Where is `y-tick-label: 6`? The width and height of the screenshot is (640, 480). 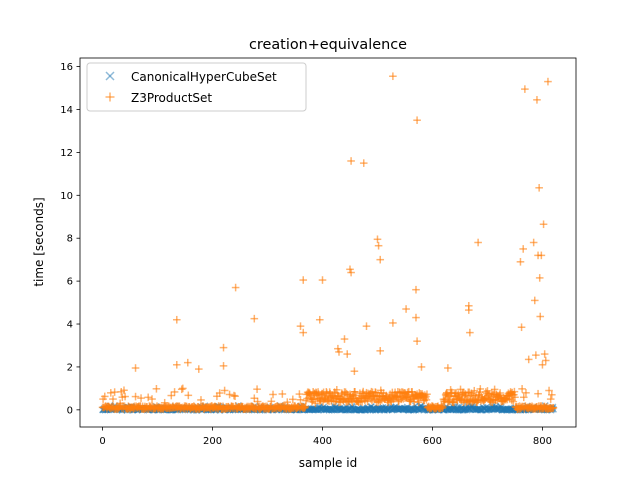 y-tick-label: 6 is located at coordinates (70, 282).